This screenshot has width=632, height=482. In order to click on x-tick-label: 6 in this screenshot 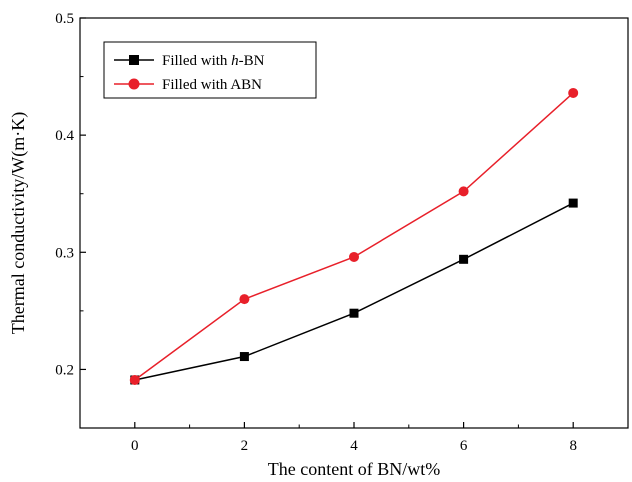, I will do `click(464, 446)`.